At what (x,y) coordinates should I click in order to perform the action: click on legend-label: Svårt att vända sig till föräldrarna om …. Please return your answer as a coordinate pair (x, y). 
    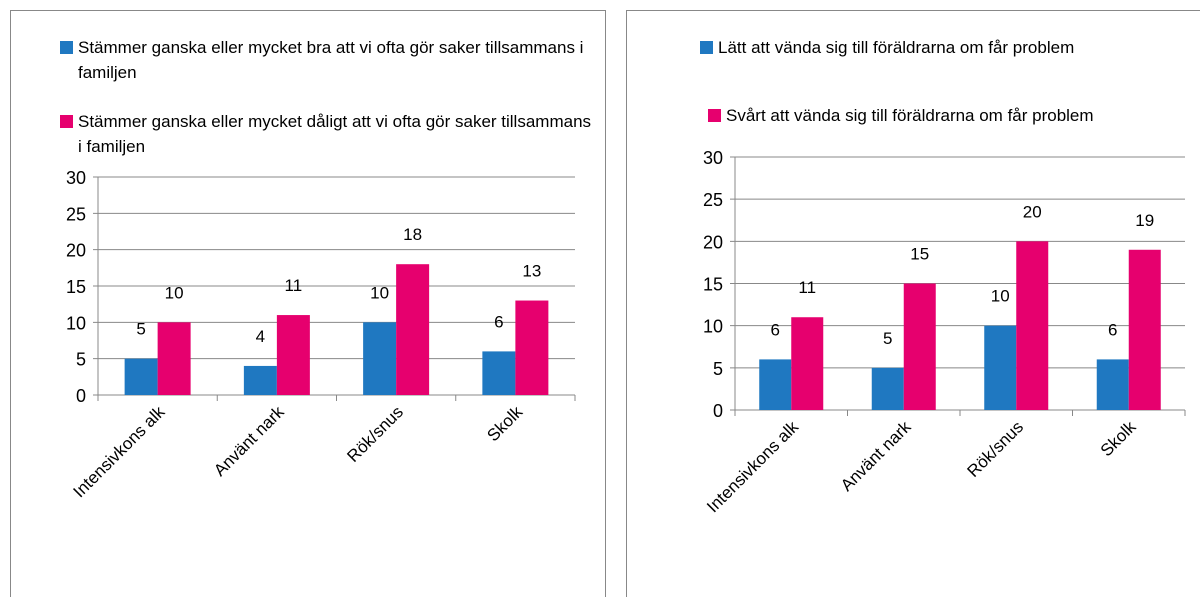
    Looking at the image, I should click on (910, 115).